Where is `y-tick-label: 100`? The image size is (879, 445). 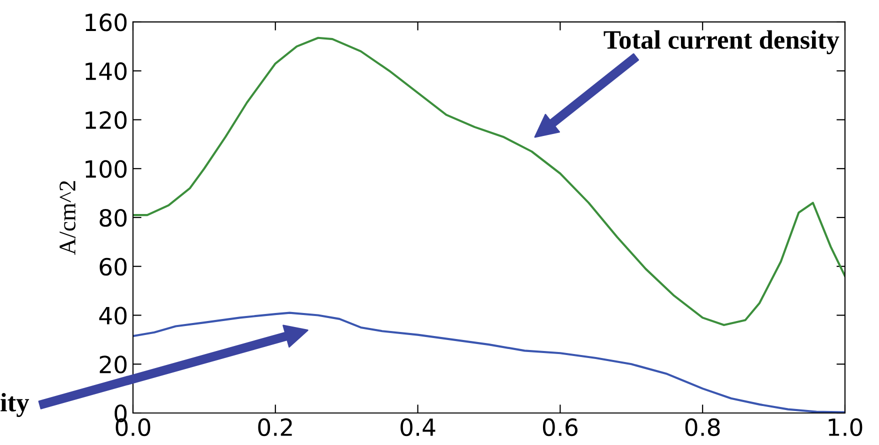
y-tick-label: 100 is located at coordinates (106, 169).